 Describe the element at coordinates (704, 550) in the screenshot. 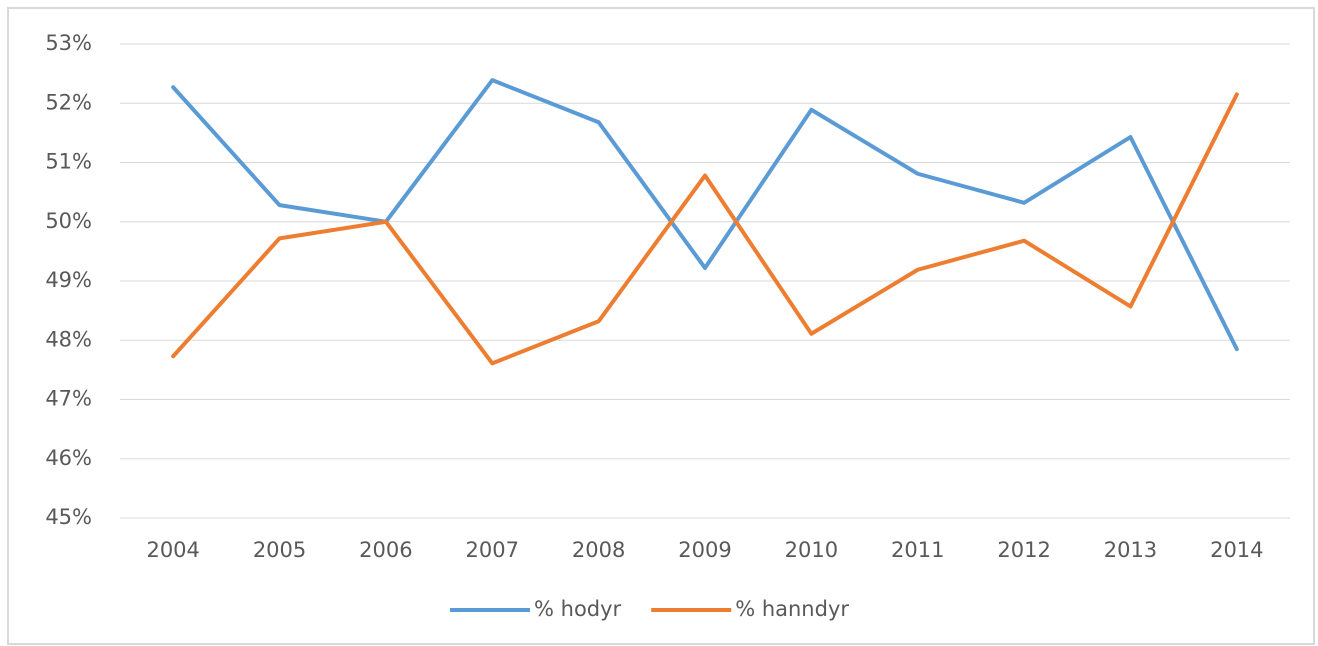

I see `x-tick-label: 2009` at that location.